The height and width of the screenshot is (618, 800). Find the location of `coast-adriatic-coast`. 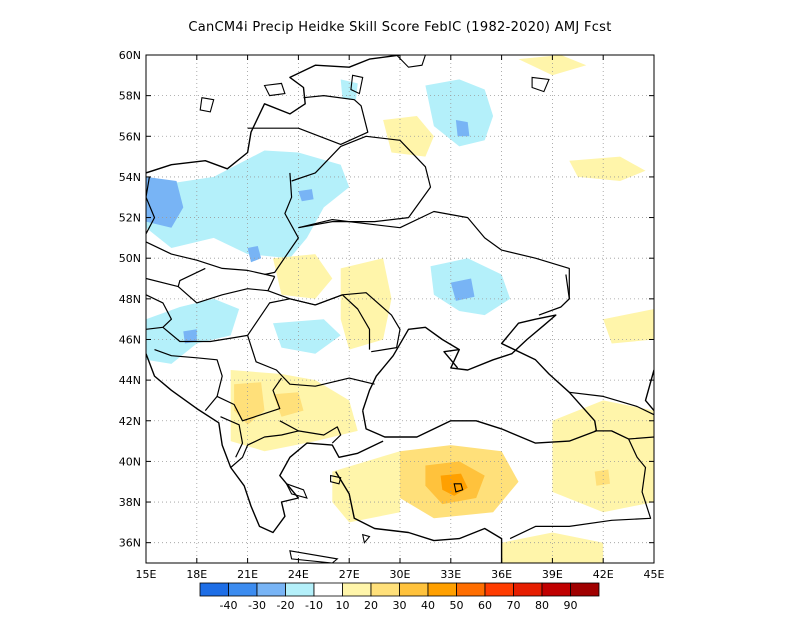

coast-adriatic-coast is located at coordinates (265, 443).